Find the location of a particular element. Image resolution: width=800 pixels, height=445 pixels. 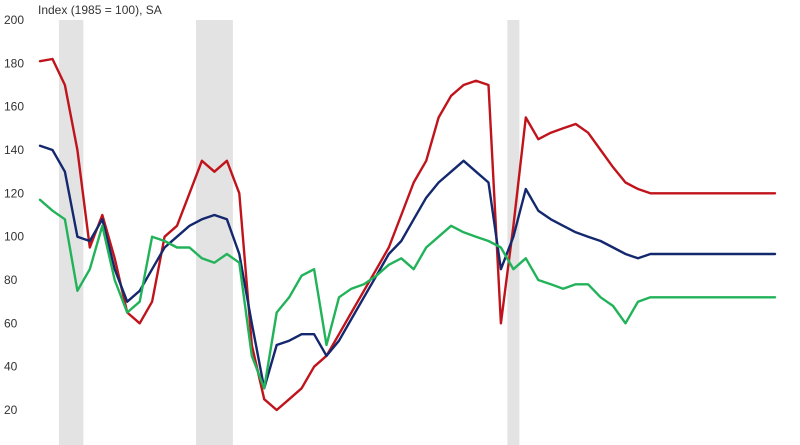

y-tick-label: 160 is located at coordinates (14, 107).